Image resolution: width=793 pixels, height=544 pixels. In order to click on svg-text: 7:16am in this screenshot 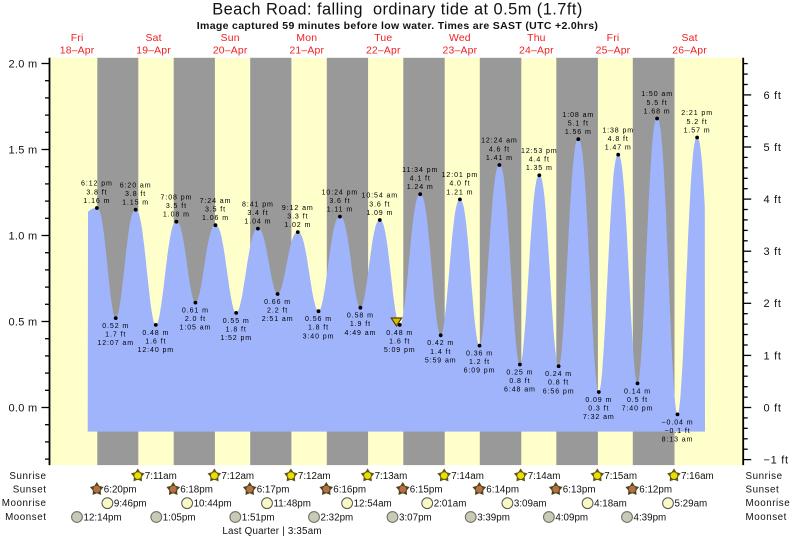, I will do `click(697, 476)`.